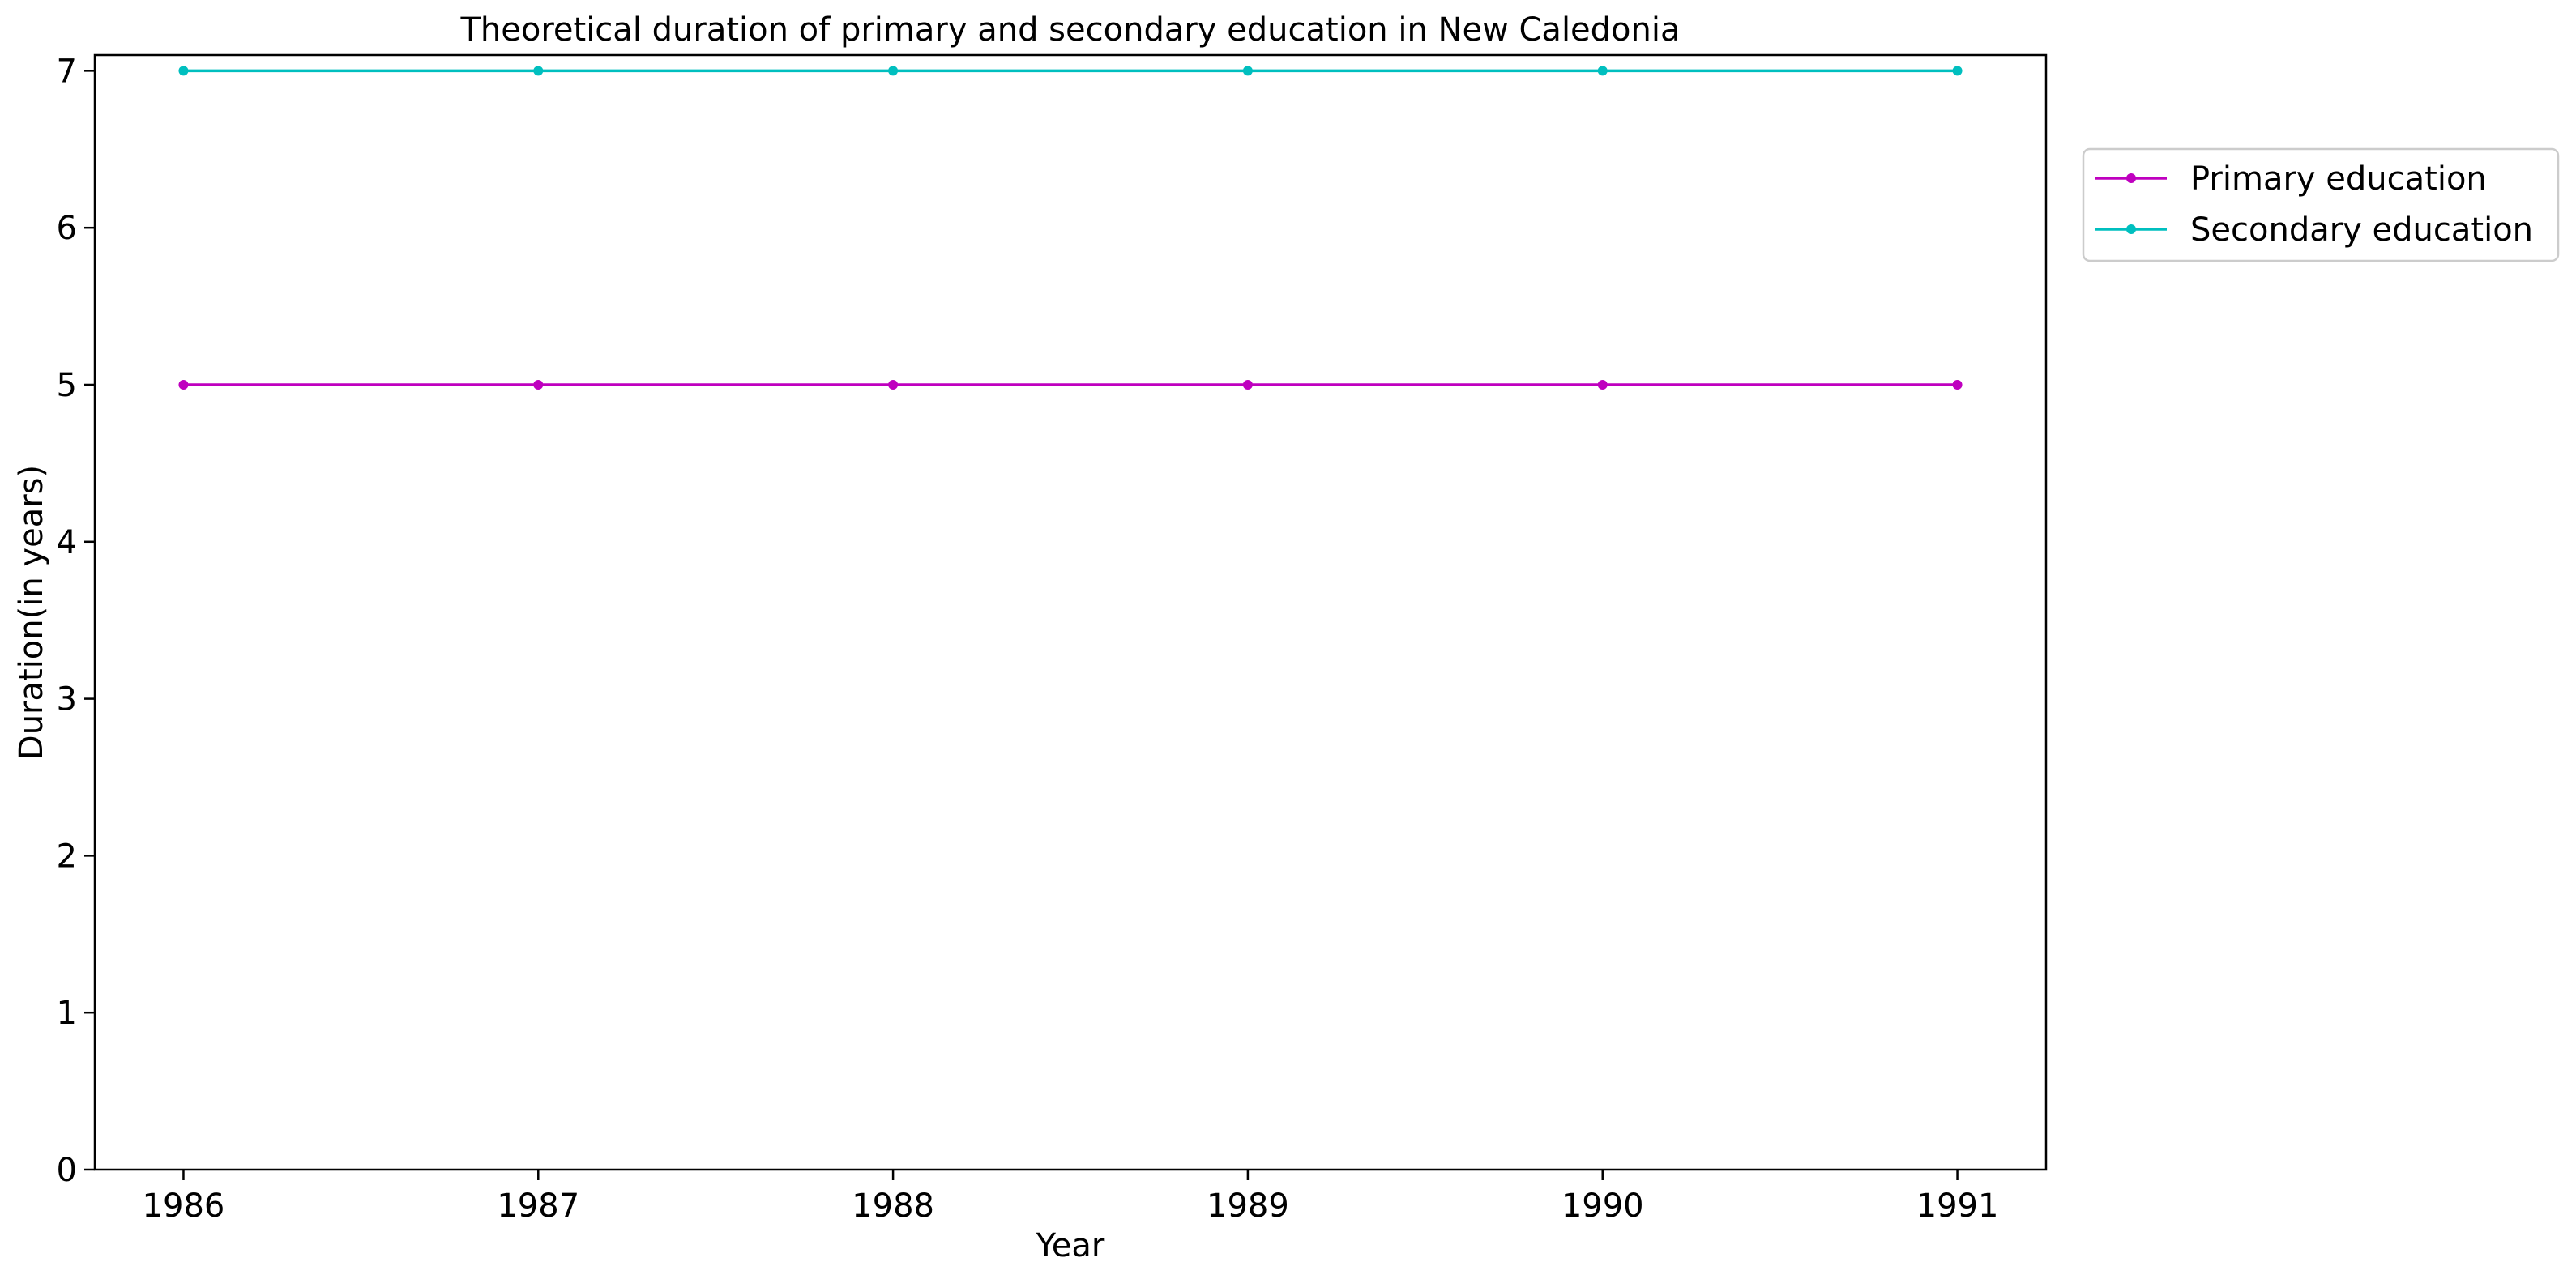  I want to click on y-tick-label: 0, so click(67, 1170).